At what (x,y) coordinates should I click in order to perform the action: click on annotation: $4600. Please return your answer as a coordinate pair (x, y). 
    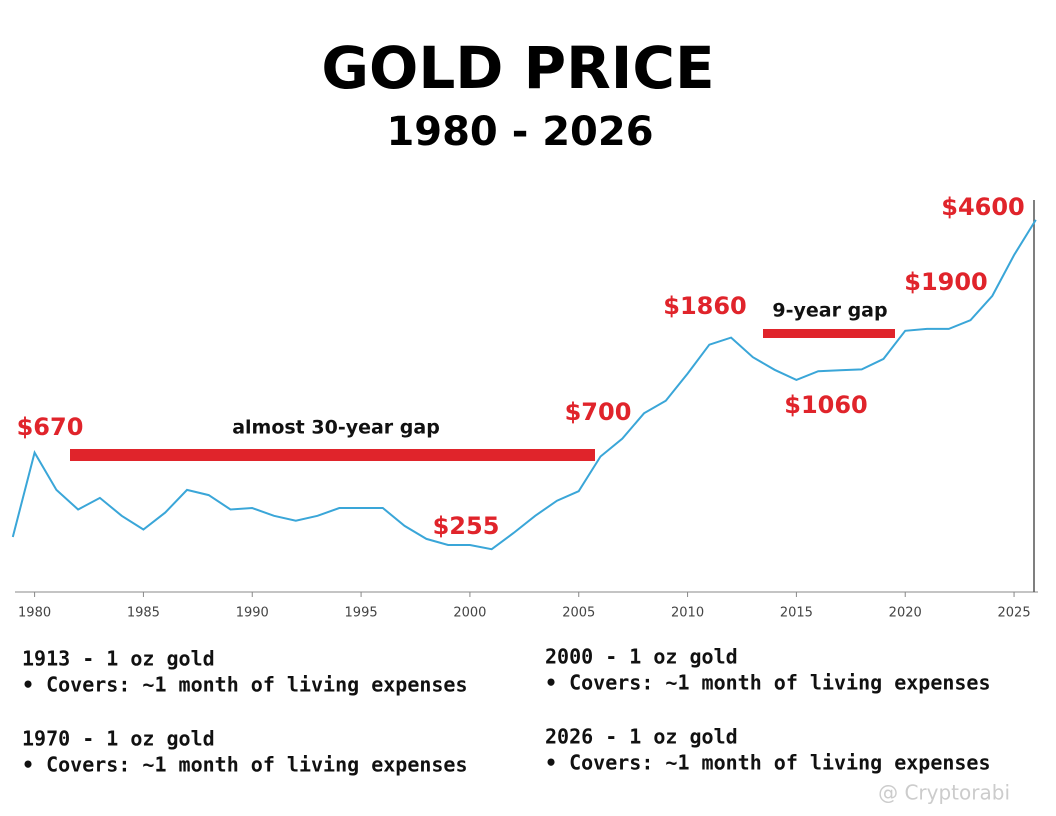
    Looking at the image, I should click on (983, 207).